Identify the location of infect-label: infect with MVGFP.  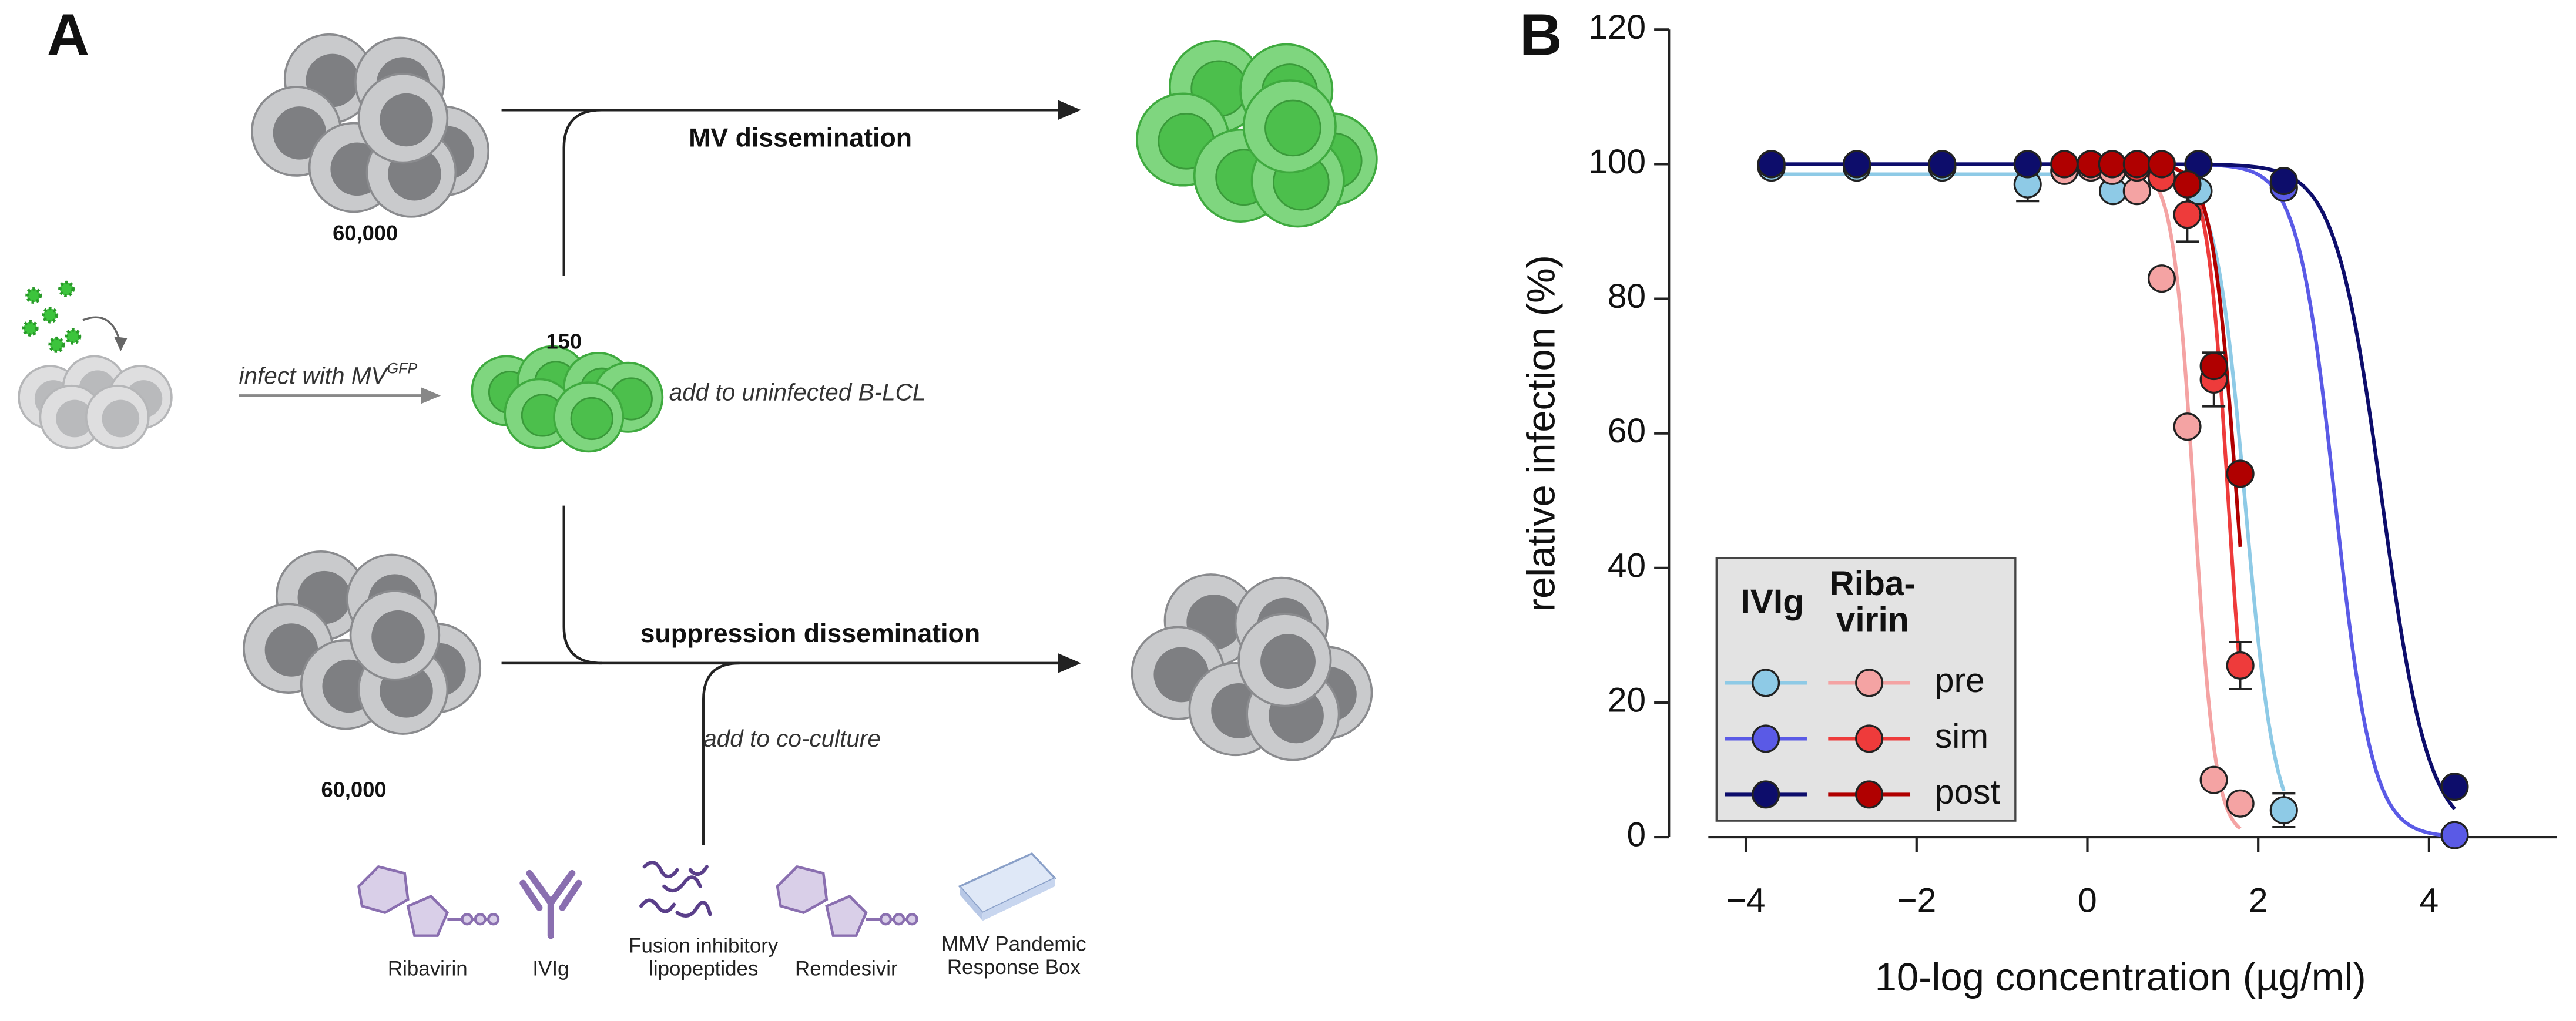
(328, 374).